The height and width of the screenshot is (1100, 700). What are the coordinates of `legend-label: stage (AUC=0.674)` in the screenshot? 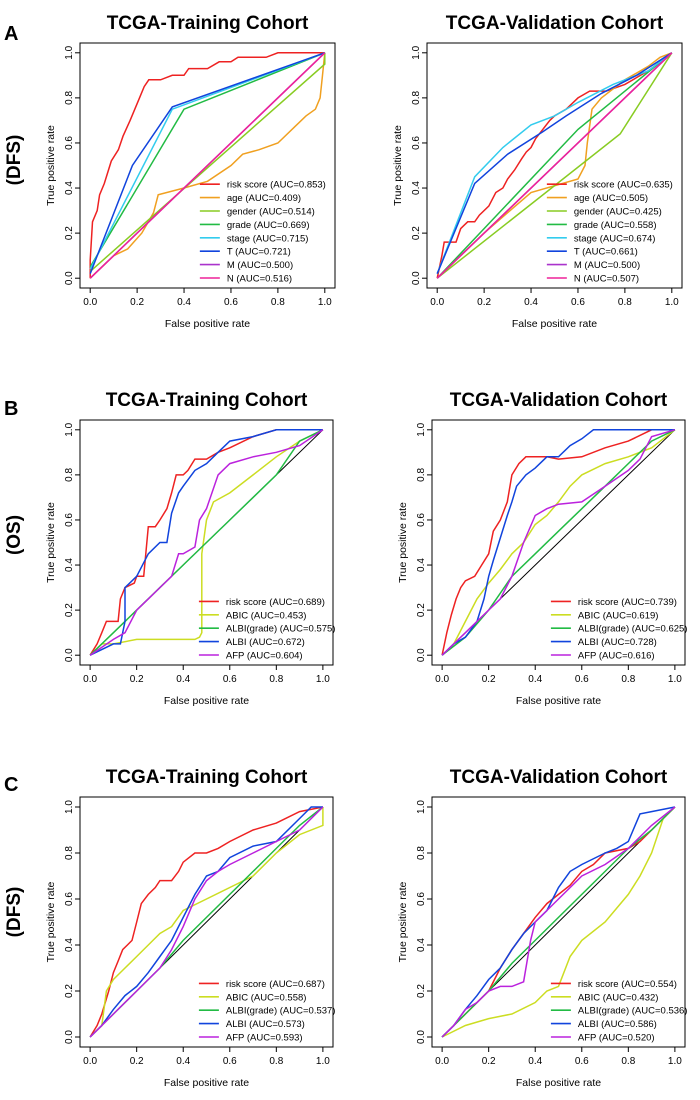 It's located at (615, 238).